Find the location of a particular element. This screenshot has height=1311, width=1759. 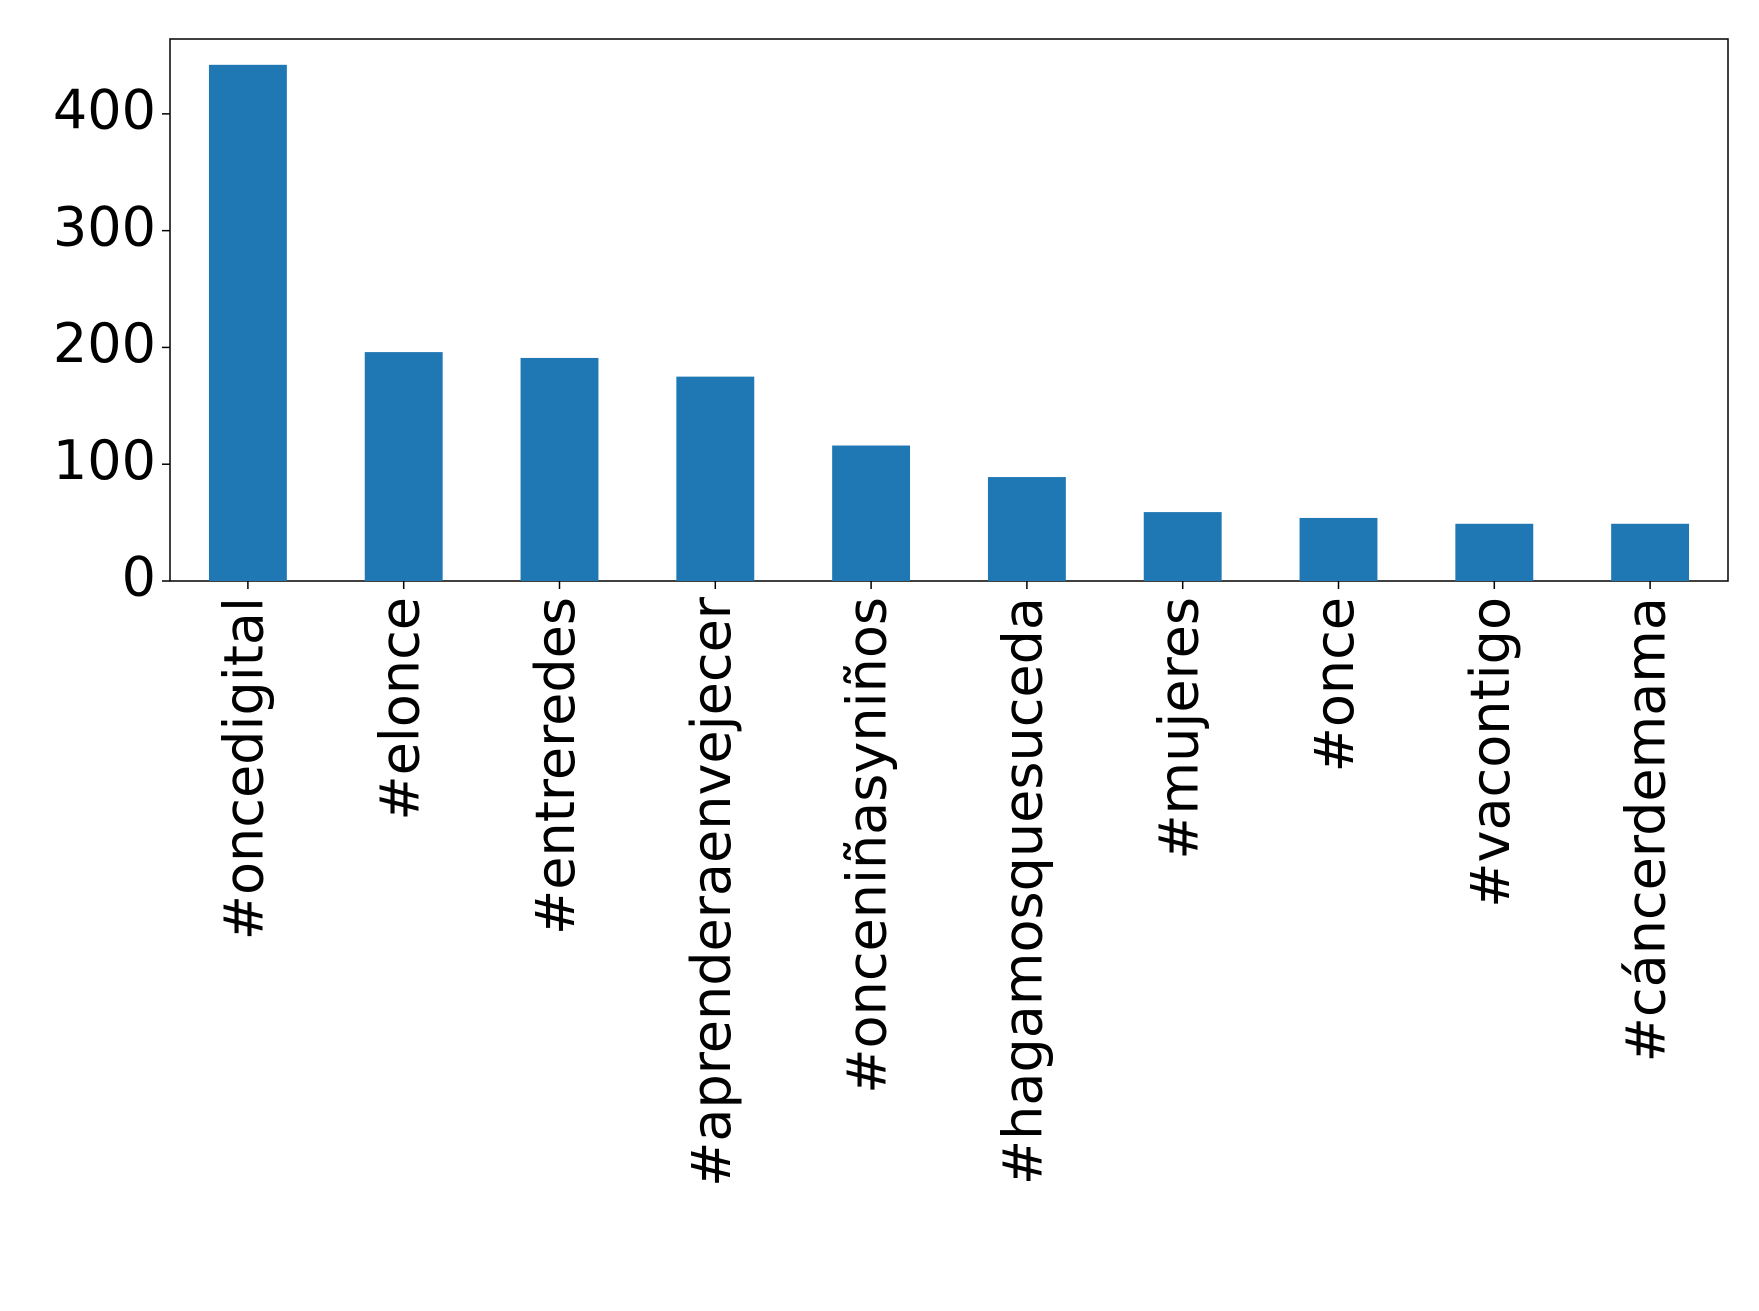

x-tick-label: #mujeres is located at coordinates (1178, 728).